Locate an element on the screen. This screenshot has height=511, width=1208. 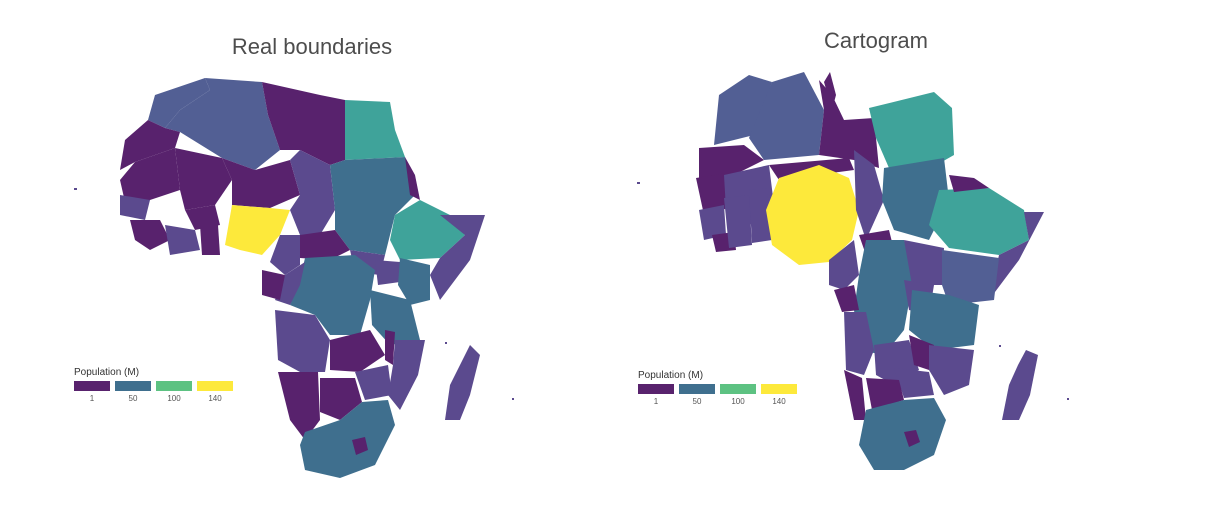
region-zimbabwe is located at coordinates (373, 382).